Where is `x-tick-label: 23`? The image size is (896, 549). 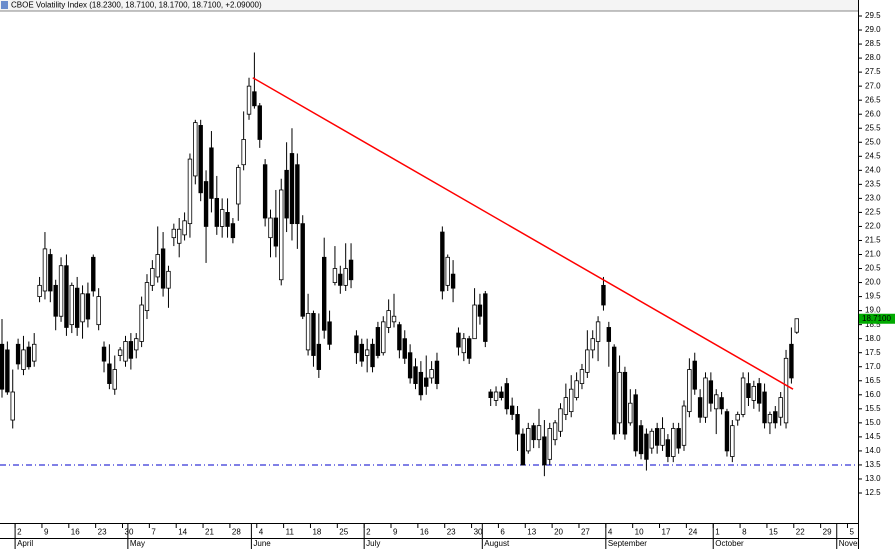
x-tick-label: 23 is located at coordinates (102, 532).